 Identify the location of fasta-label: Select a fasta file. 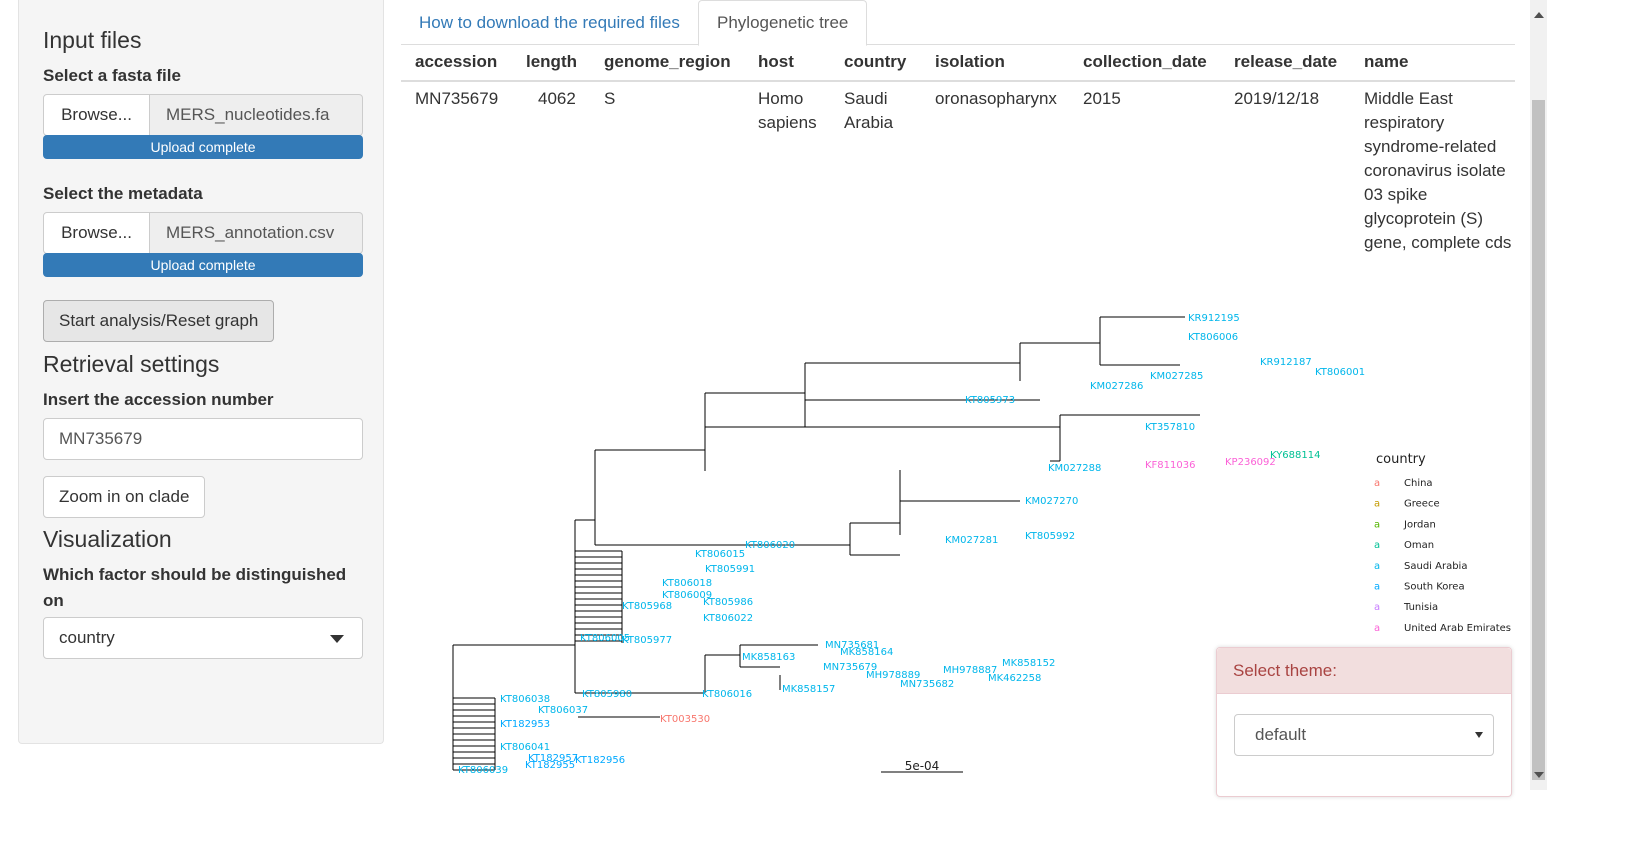
(112, 75).